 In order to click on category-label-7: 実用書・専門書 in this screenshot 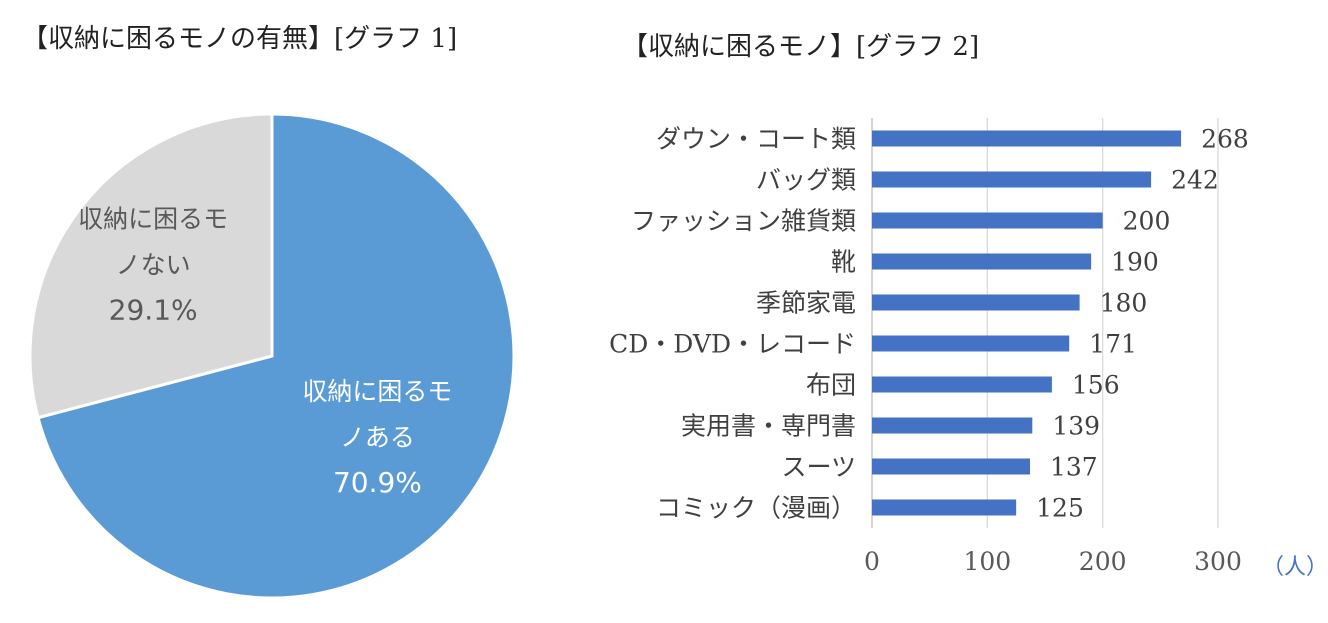, I will do `click(768, 426)`.